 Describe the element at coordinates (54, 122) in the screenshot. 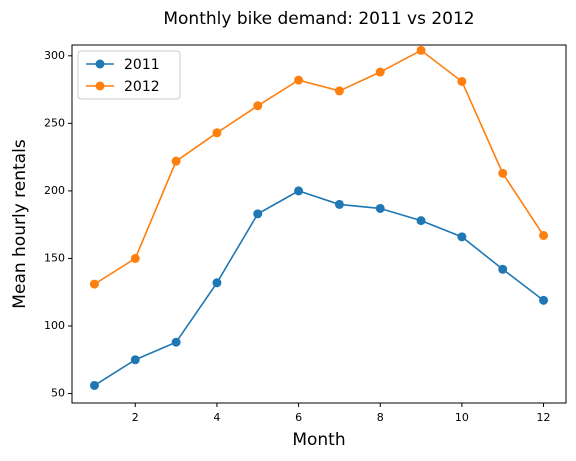

I see `y-tick-label: 250` at that location.